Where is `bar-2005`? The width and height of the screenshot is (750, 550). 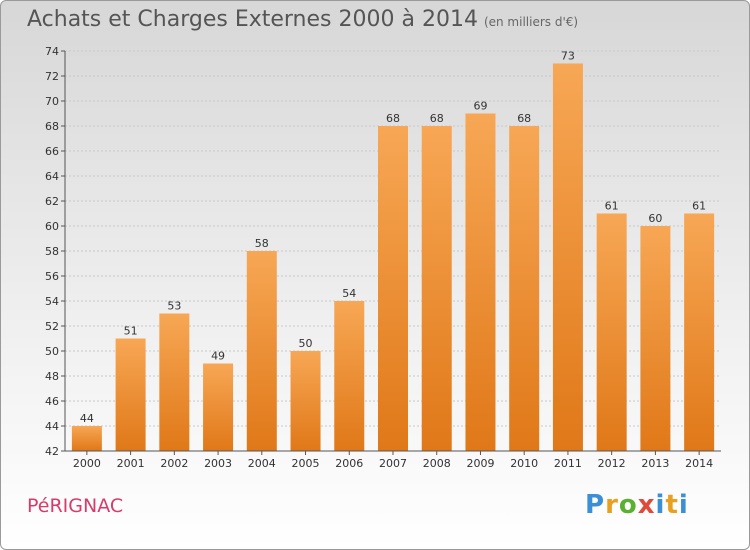 bar-2005 is located at coordinates (305, 401).